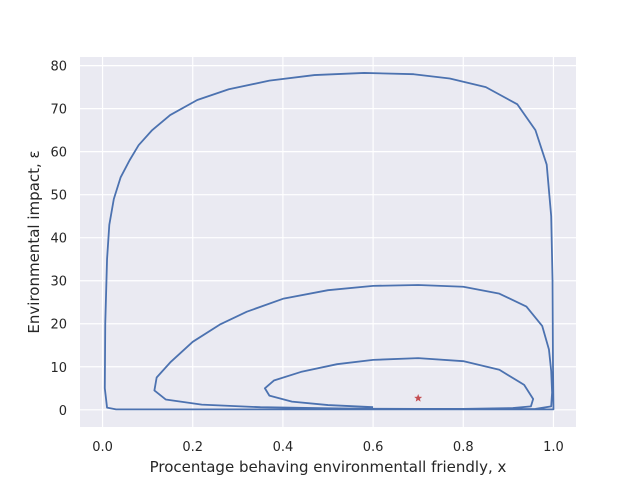 The height and width of the screenshot is (480, 640). What do you see at coordinates (58, 368) in the screenshot?
I see `y-tick-label: 10` at bounding box center [58, 368].